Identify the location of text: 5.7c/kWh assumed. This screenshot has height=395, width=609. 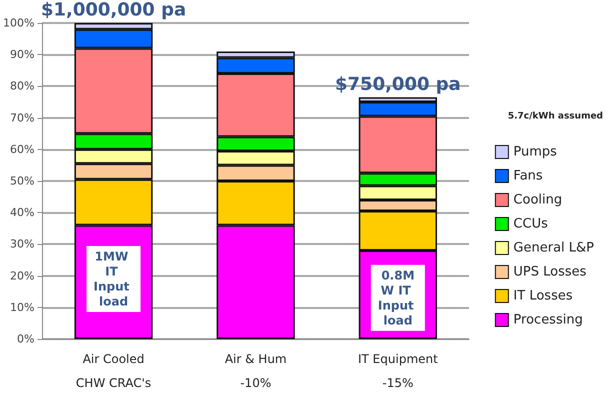
(556, 117).